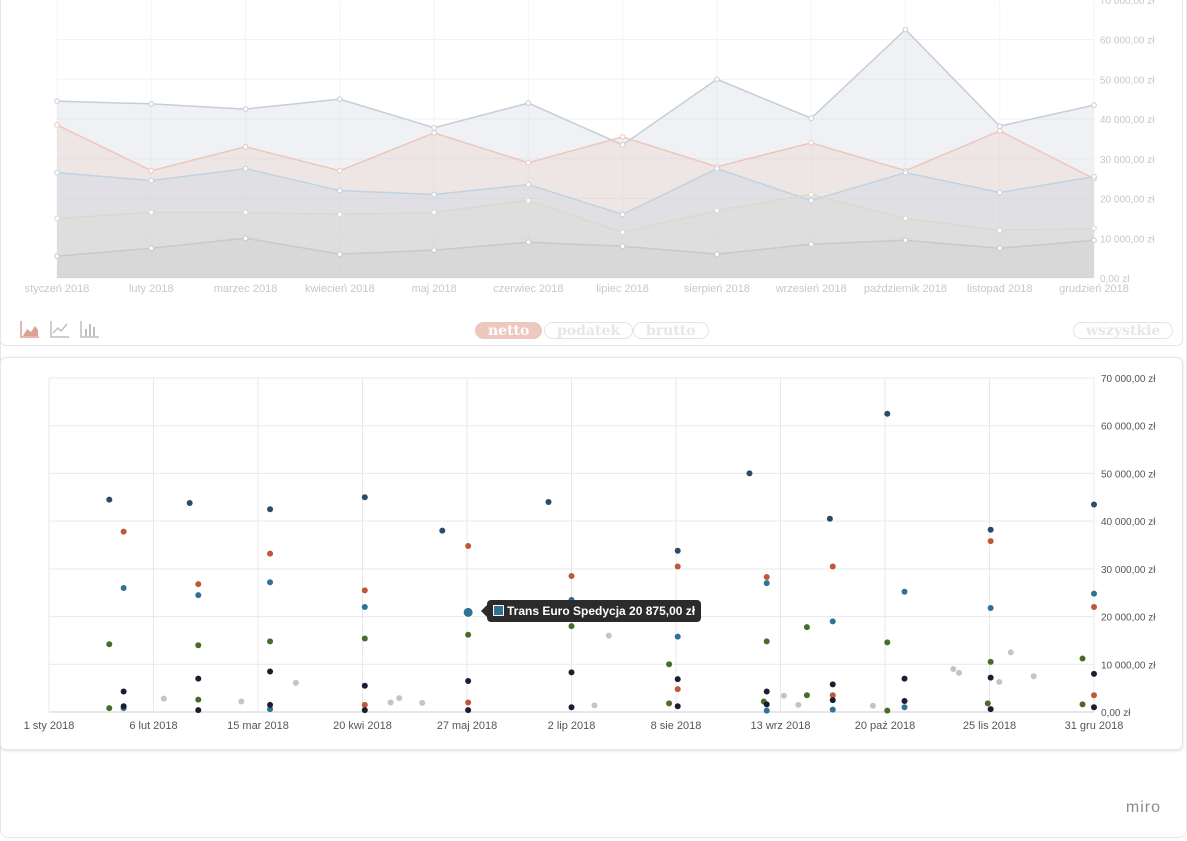  What do you see at coordinates (433, 289) in the screenshot?
I see `x-tick-label: maj 2018` at bounding box center [433, 289].